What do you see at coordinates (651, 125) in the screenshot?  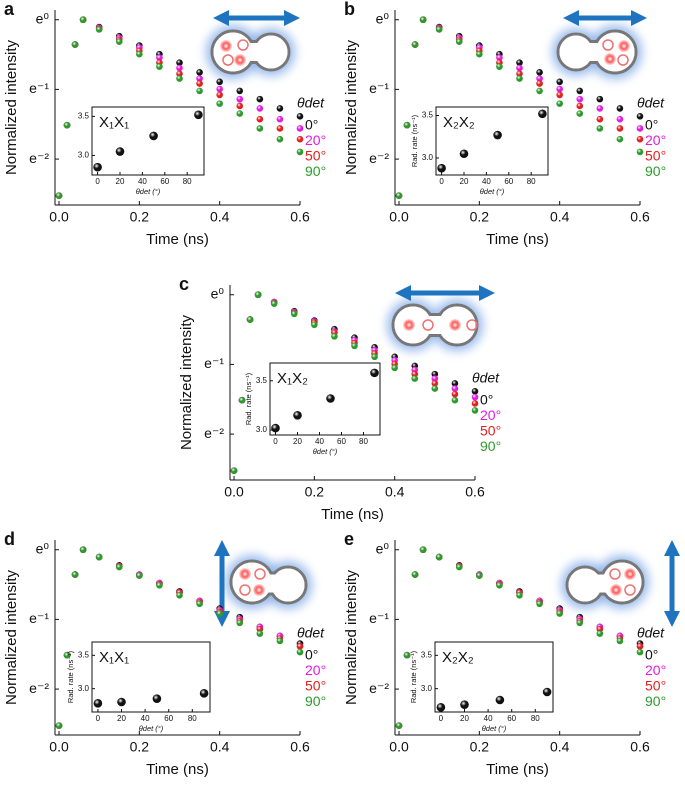 I see `legend-entry: 0°` at bounding box center [651, 125].